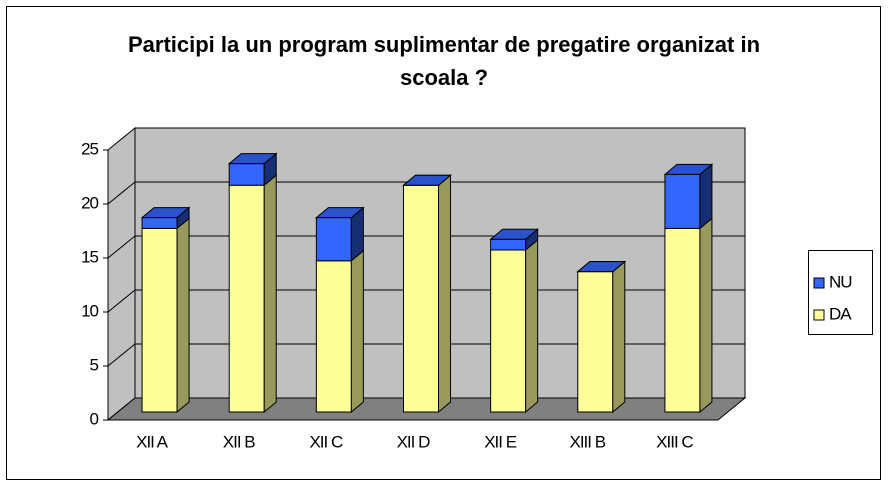 The height and width of the screenshot is (487, 888). What do you see at coordinates (89, 202) in the screenshot?
I see `y-tick-label: 20` at bounding box center [89, 202].